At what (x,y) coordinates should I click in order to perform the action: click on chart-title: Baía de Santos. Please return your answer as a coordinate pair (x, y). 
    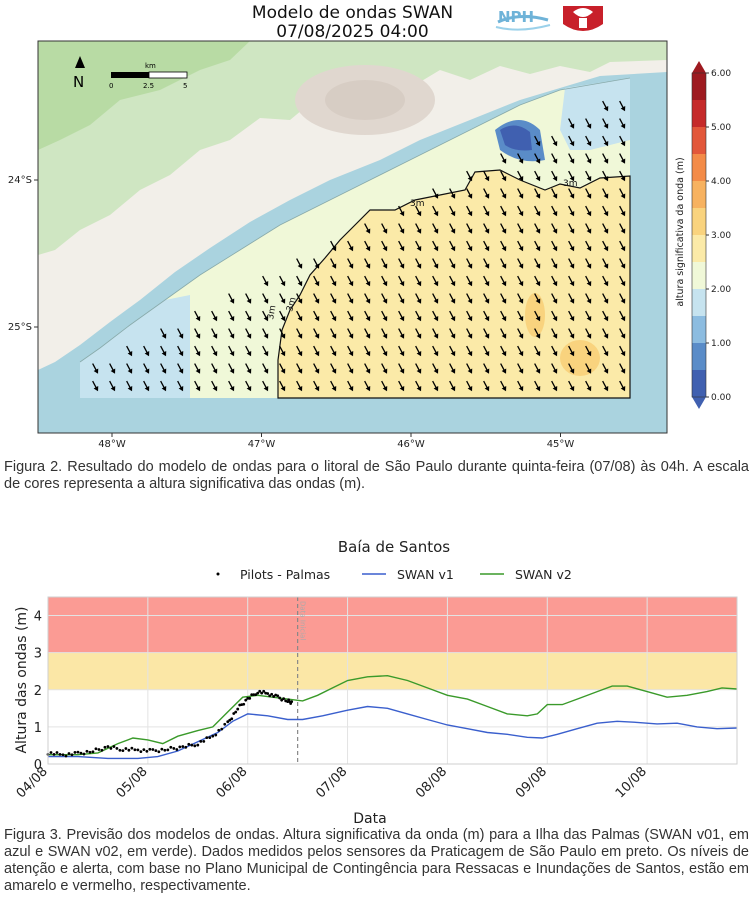
    Looking at the image, I should click on (394, 547).